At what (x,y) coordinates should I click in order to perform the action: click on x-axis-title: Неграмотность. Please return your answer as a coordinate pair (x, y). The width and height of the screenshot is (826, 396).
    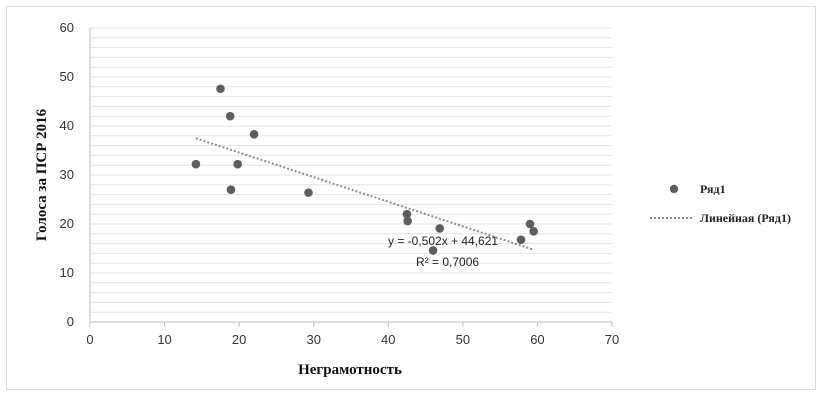
    Looking at the image, I should click on (350, 370).